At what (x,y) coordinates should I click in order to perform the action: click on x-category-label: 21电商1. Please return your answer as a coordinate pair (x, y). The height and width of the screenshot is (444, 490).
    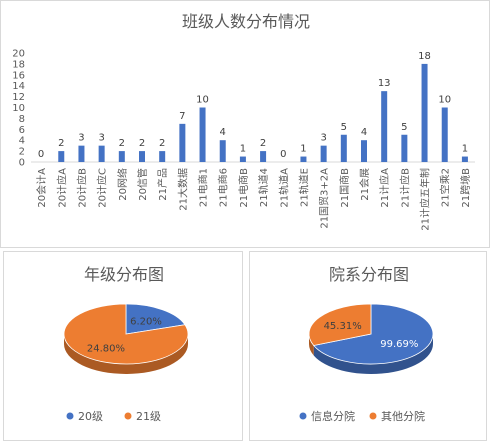
    Looking at the image, I should click on (203, 187).